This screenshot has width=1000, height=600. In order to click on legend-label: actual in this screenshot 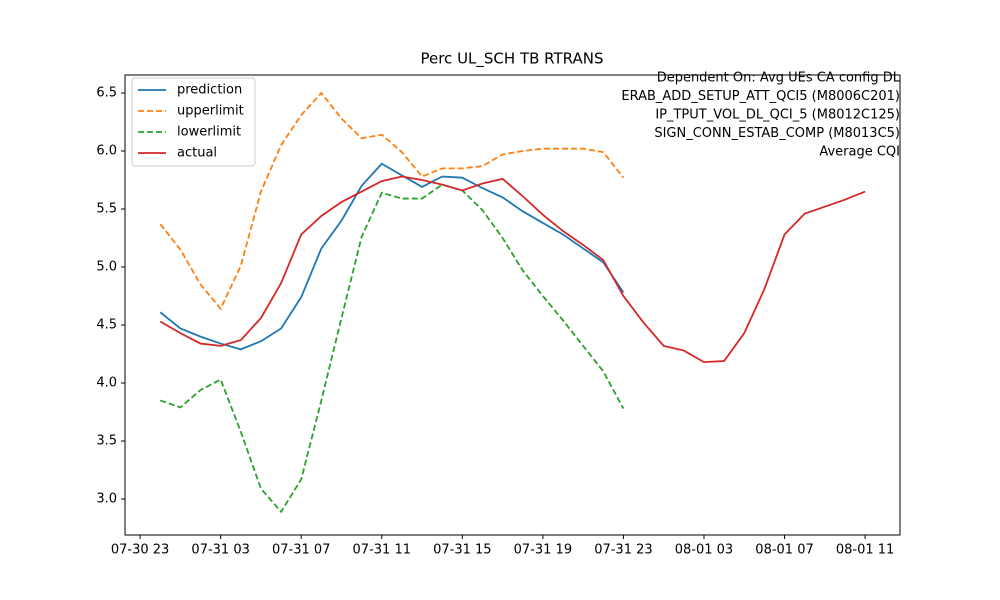, I will do `click(197, 153)`.